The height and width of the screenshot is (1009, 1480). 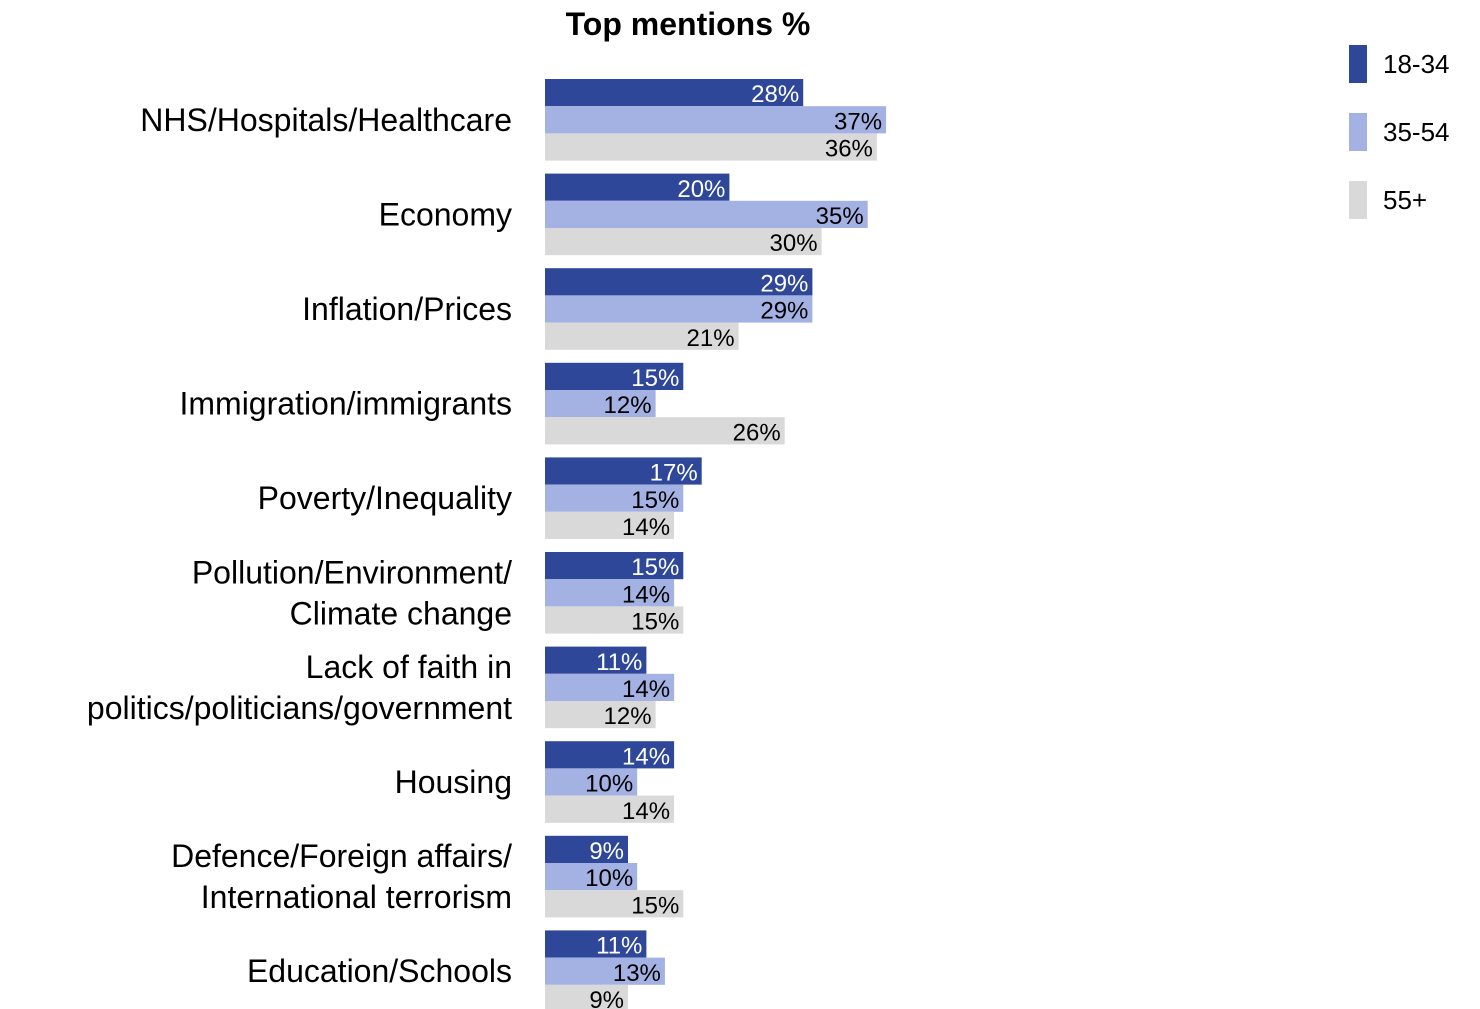 I want to click on data-label-55-education-schools: 9%, so click(x=606, y=998).